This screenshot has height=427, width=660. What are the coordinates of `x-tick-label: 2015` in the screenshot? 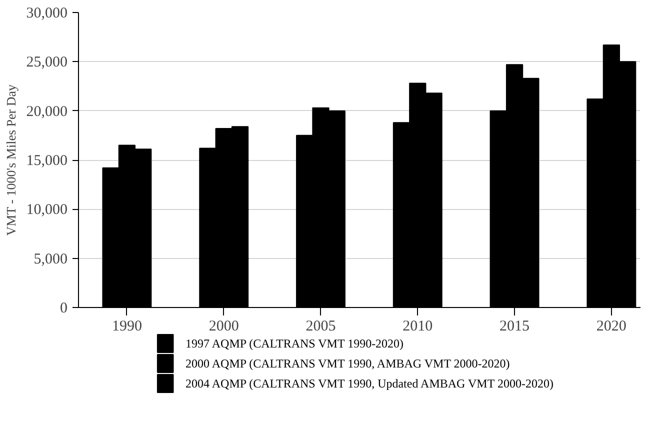 It's located at (515, 326).